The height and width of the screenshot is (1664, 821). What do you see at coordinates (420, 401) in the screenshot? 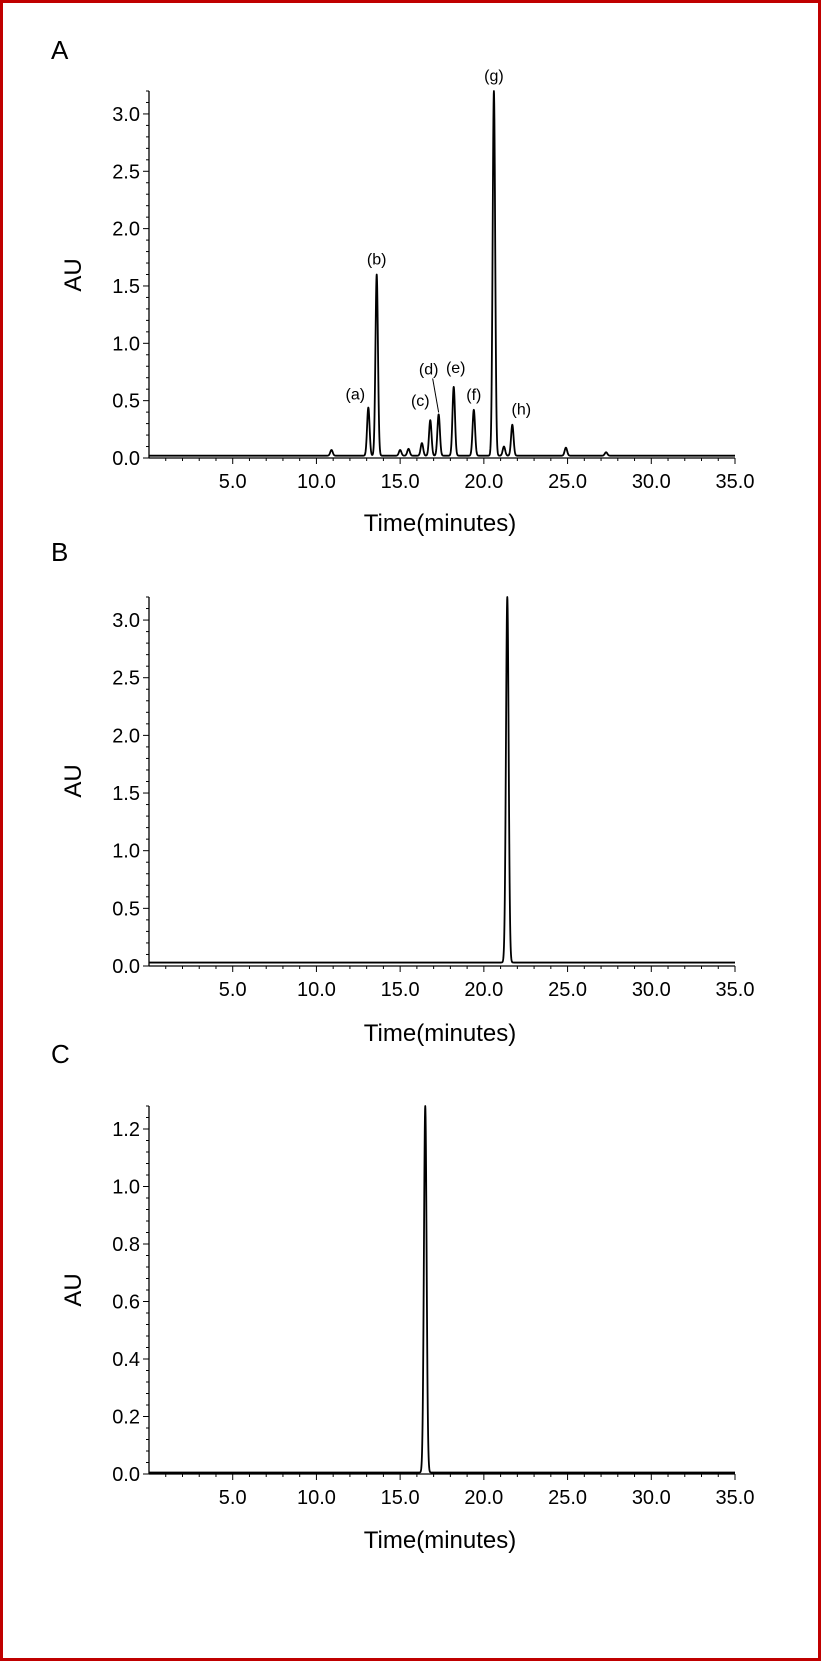
I see `peak-label: (c)` at bounding box center [420, 401].